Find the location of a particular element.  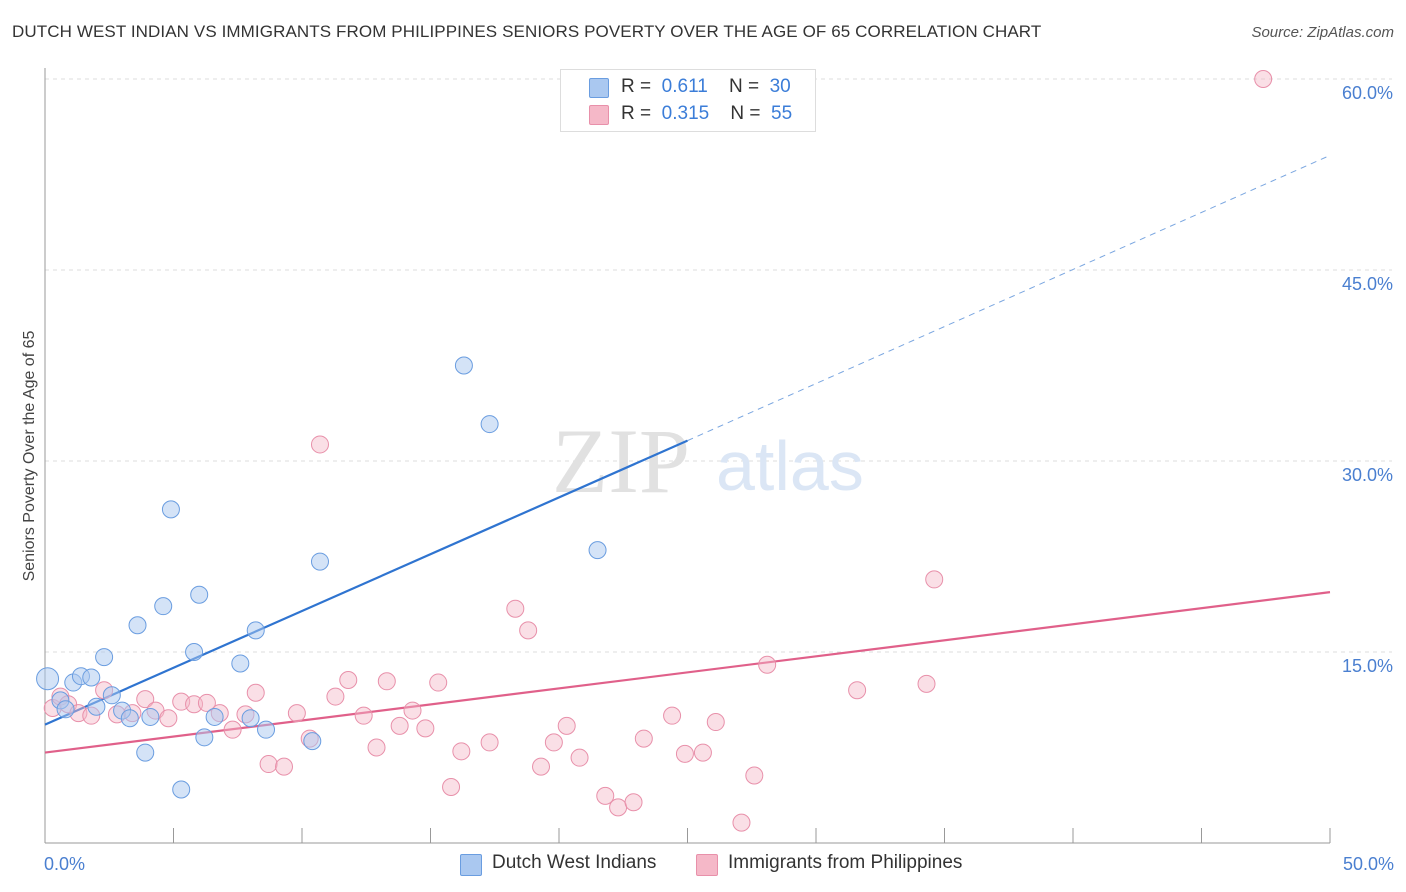

y-tick-label: 15.0% is located at coordinates (1367, 666).